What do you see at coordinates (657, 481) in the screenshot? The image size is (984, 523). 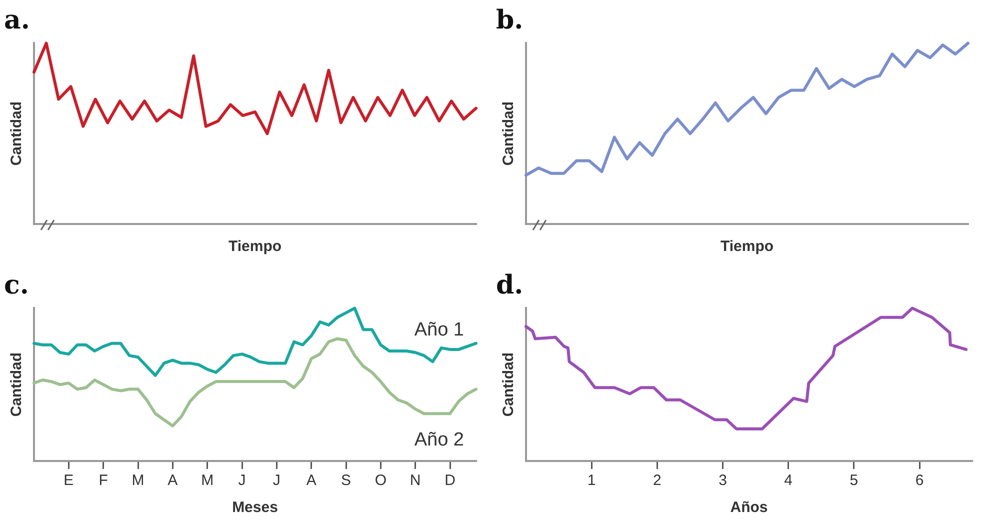 I see `x-tick-label: 2` at bounding box center [657, 481].